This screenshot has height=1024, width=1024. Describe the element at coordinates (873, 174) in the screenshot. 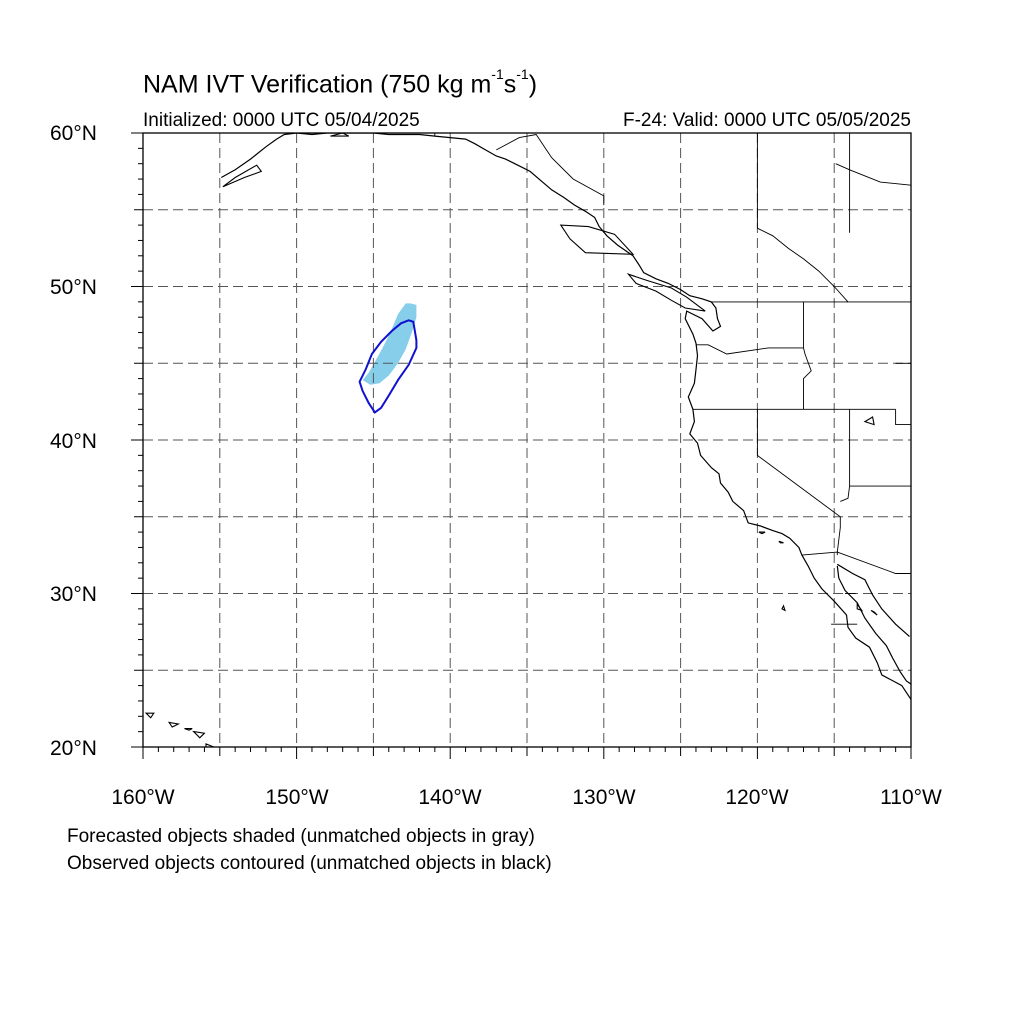

I see `river-line` at that location.